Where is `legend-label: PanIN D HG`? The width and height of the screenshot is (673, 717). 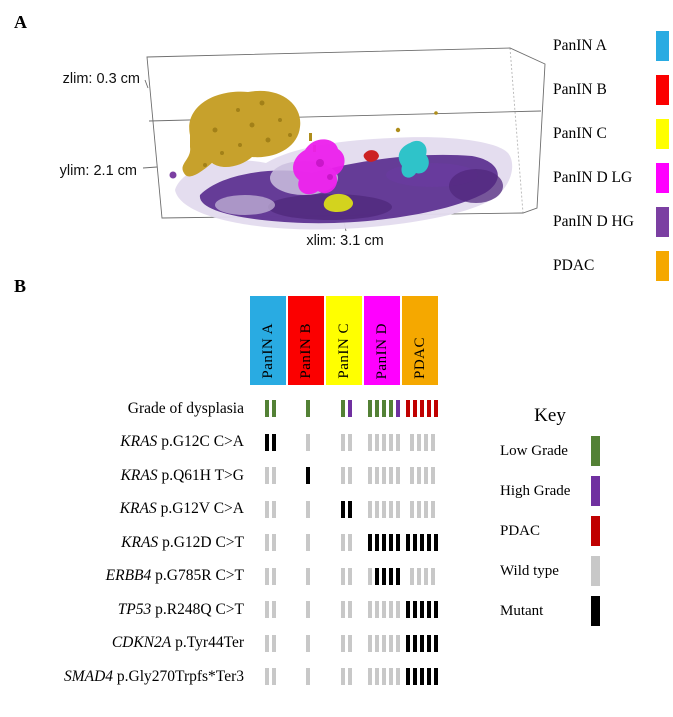
legend-label: PanIN D HG is located at coordinates (593, 221).